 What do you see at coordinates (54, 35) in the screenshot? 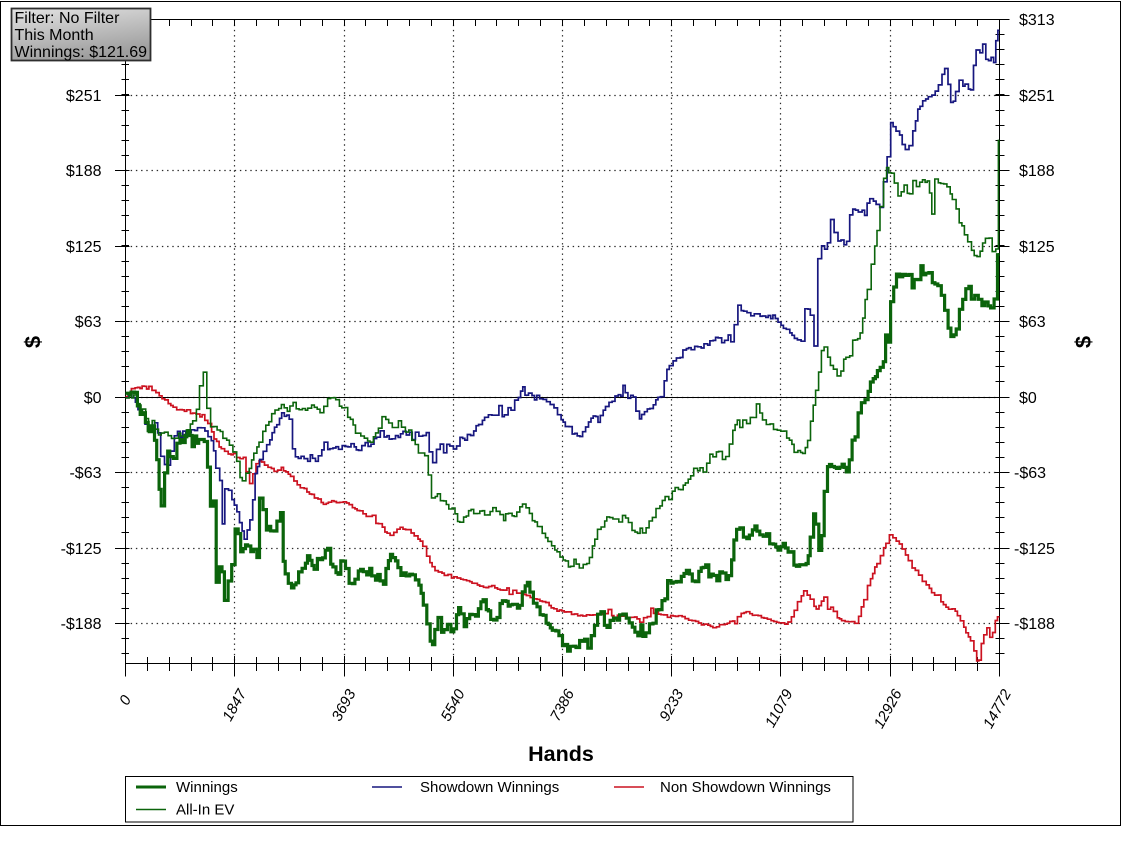
I see `svg-text: This Month` at bounding box center [54, 35].